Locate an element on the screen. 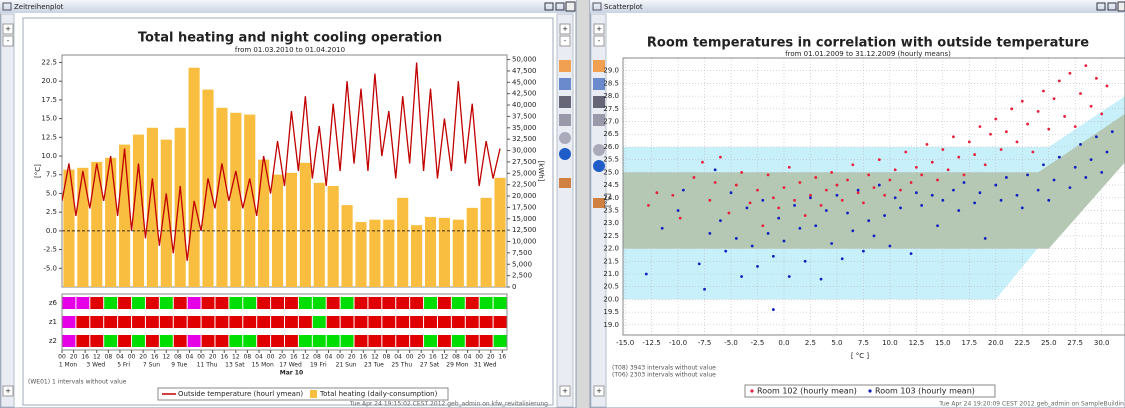 Image resolution: width=1125 pixels, height=408 pixels. x-tick-label: 15.0 is located at coordinates (943, 343).